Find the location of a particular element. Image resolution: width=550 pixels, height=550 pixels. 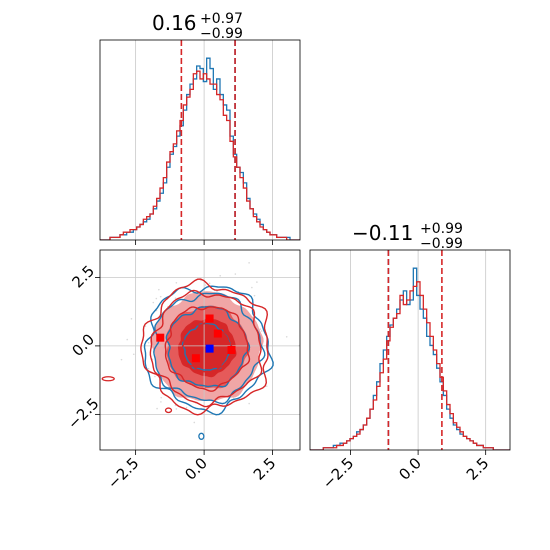

contour-xtick-label-2: 2.5 is located at coordinates (265, 469).